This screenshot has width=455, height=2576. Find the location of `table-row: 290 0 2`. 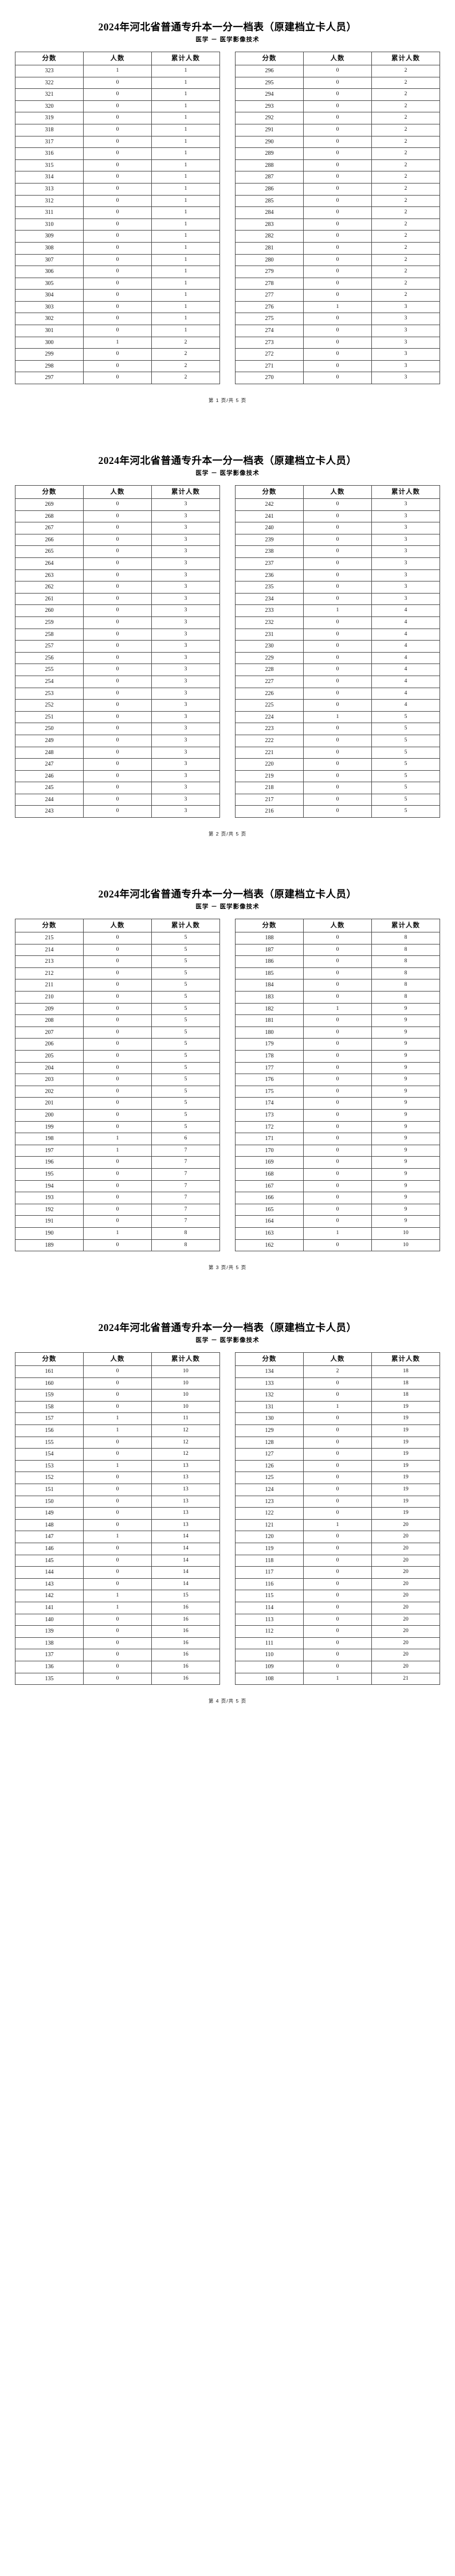

table-row: 290 0 2 is located at coordinates (337, 142).